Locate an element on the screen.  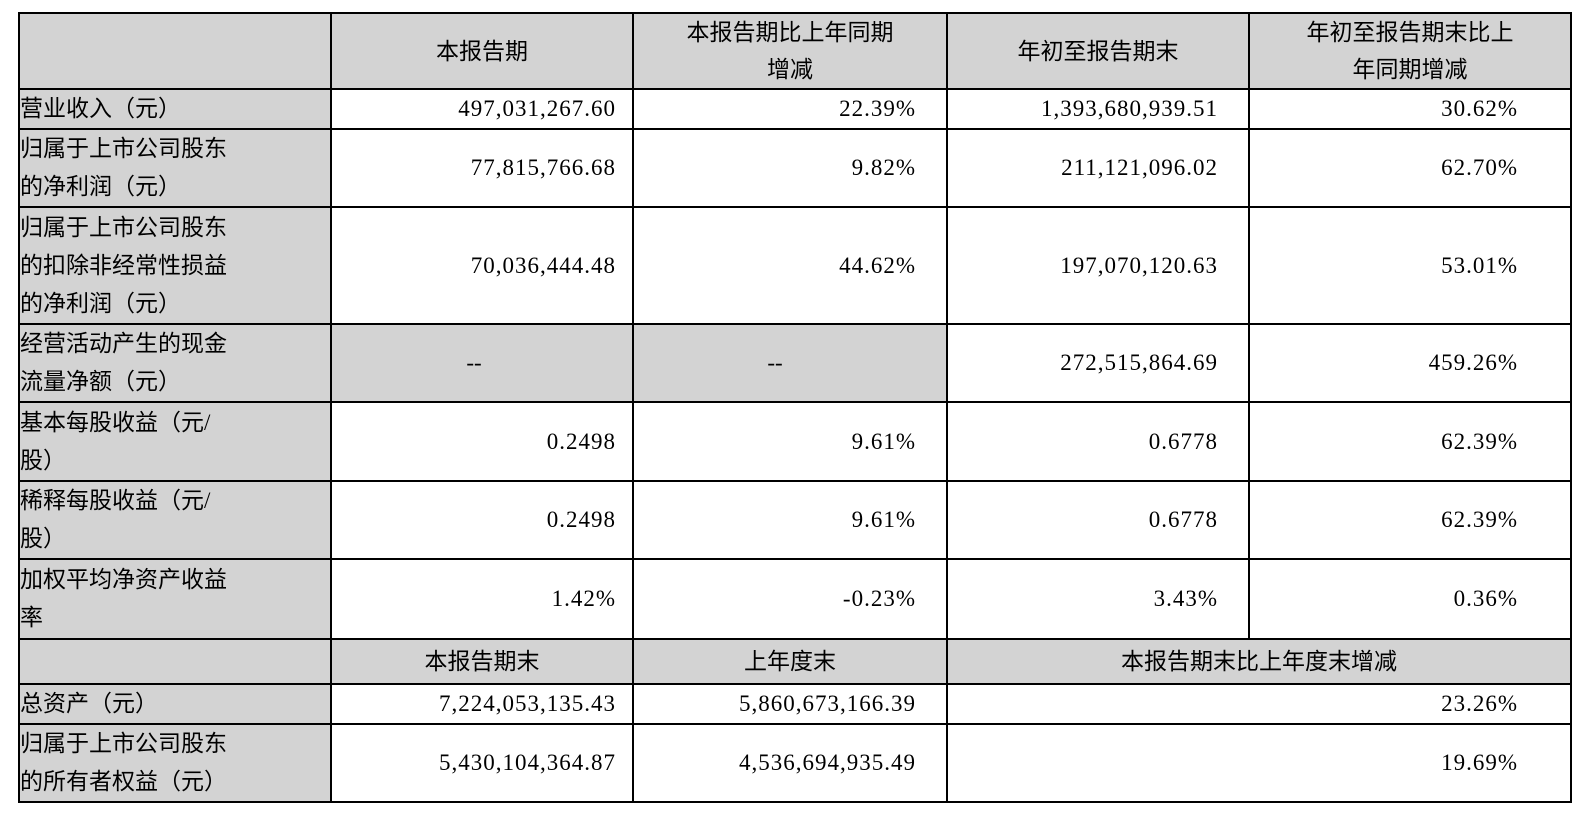
cell-value: 3.43% is located at coordinates (1098, 599).